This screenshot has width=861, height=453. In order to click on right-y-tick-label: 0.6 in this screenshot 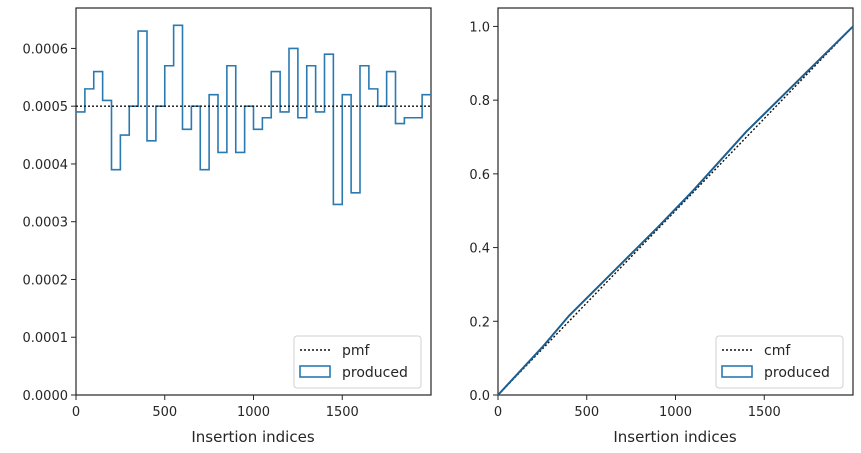, I will do `click(479, 175)`.